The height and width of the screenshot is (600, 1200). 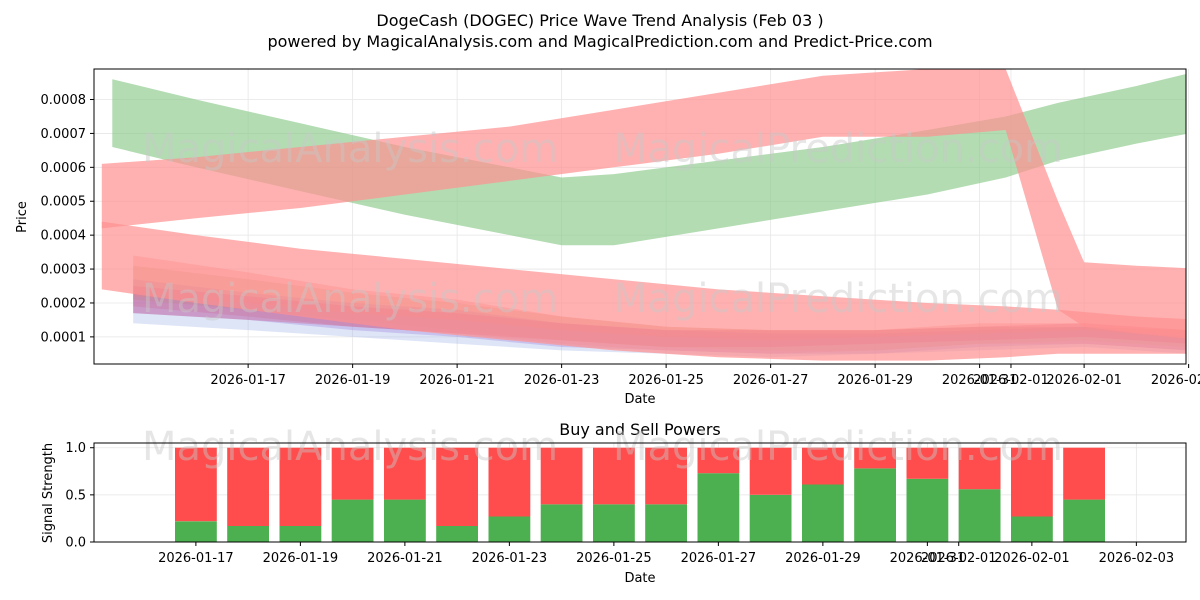 I want to click on bottom-x-tick-label: 2026-01-29, so click(x=823, y=558).